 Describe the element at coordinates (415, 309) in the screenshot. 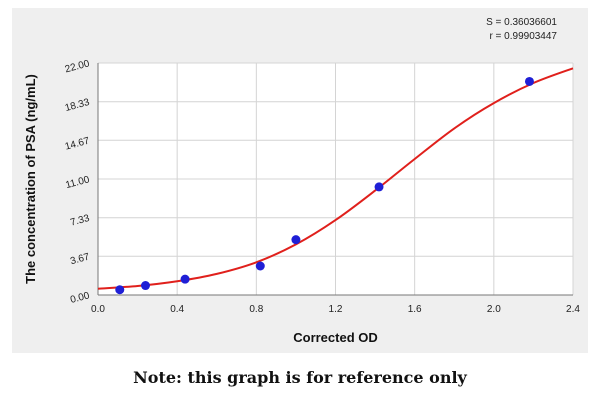

I see `x-tick-label: 1.6` at that location.